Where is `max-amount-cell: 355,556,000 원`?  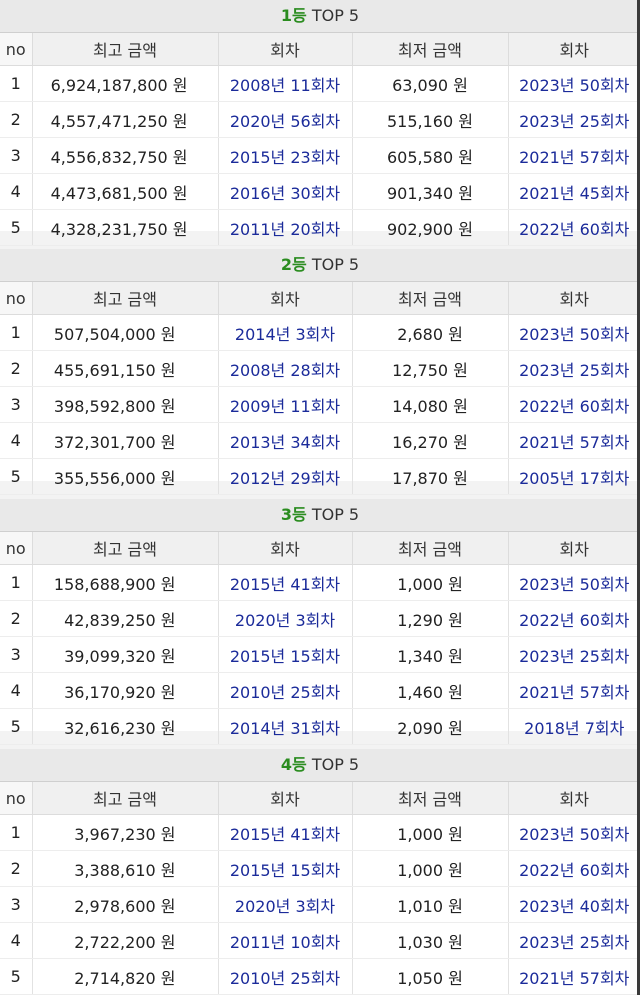
max-amount-cell: 355,556,000 원 is located at coordinates (125, 476).